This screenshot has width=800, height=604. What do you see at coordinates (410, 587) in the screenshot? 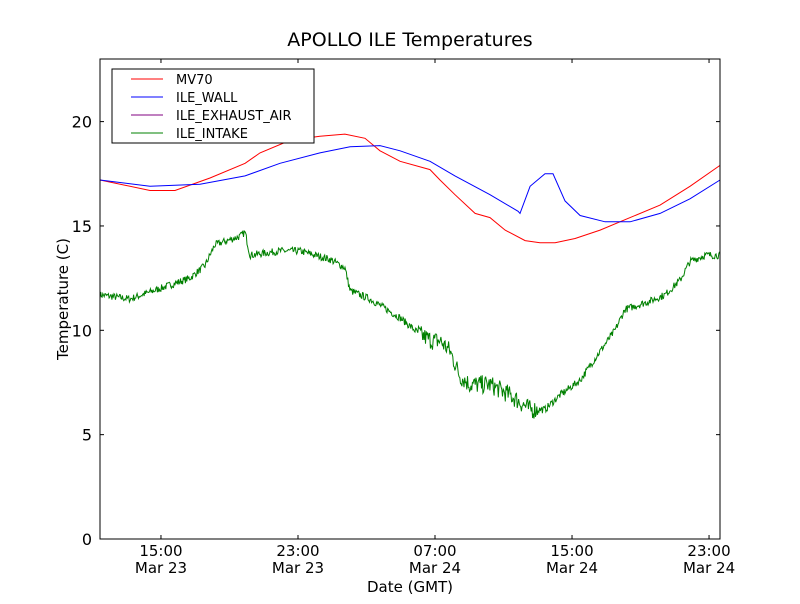
I see `x-axis-label: Date (GMT)` at bounding box center [410, 587].